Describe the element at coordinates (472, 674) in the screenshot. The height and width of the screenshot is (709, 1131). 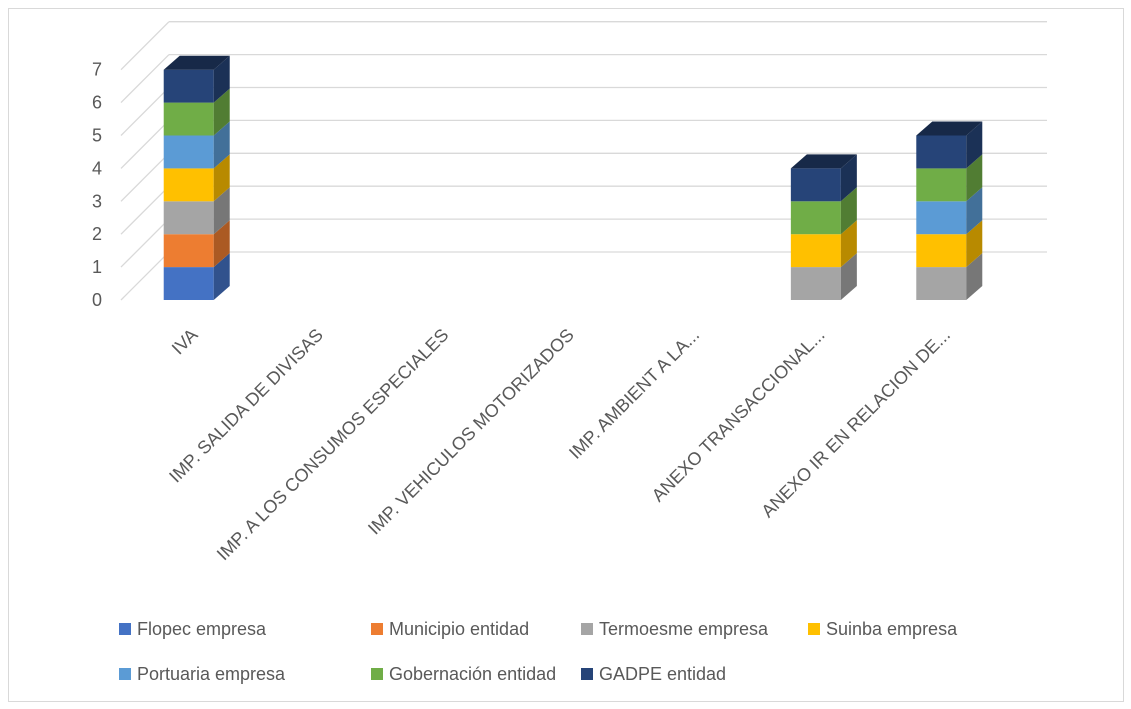
I see `legend-label: Gobernación entidad` at that location.